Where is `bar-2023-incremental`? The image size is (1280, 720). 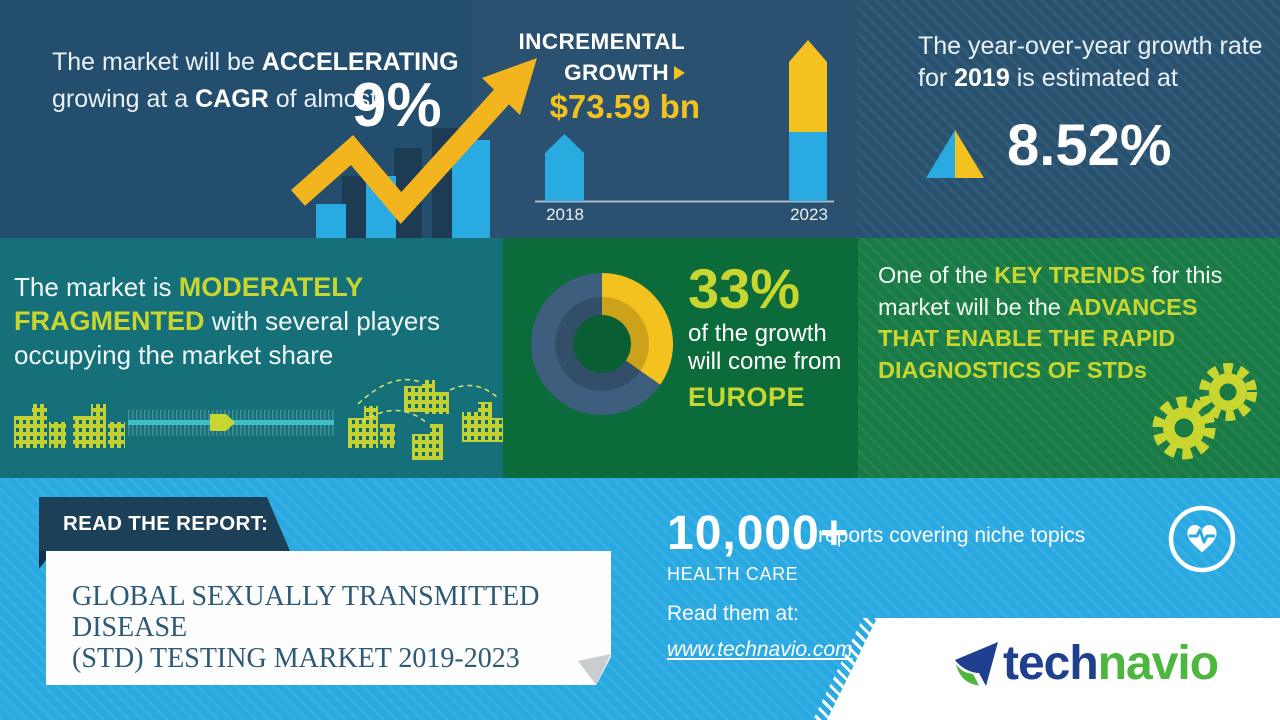
bar-2023-incremental is located at coordinates (808, 86).